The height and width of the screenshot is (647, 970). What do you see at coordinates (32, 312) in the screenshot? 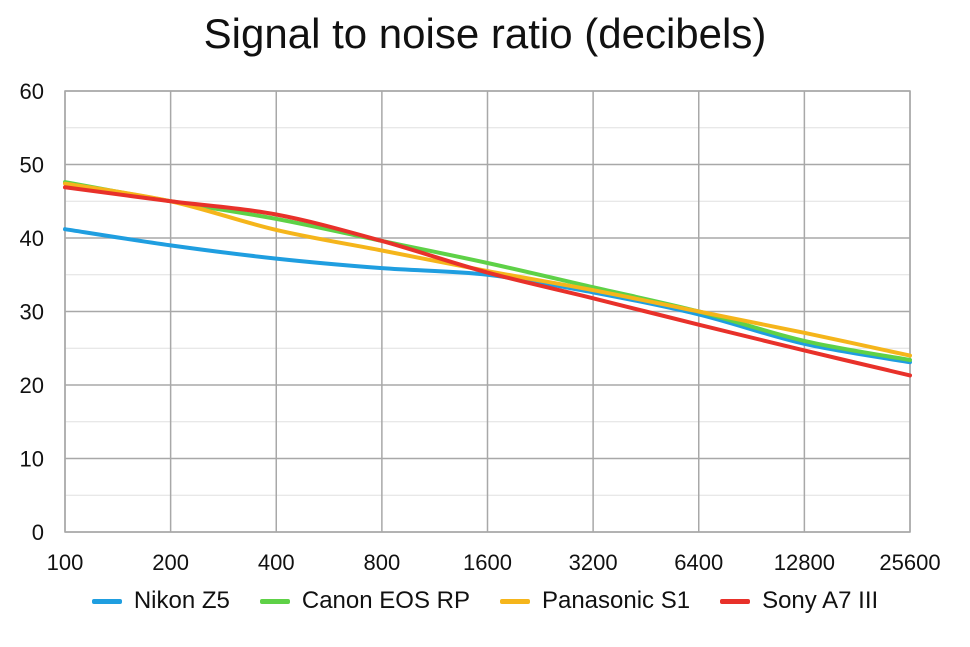
I see `y-tick-label: 30` at bounding box center [32, 312].